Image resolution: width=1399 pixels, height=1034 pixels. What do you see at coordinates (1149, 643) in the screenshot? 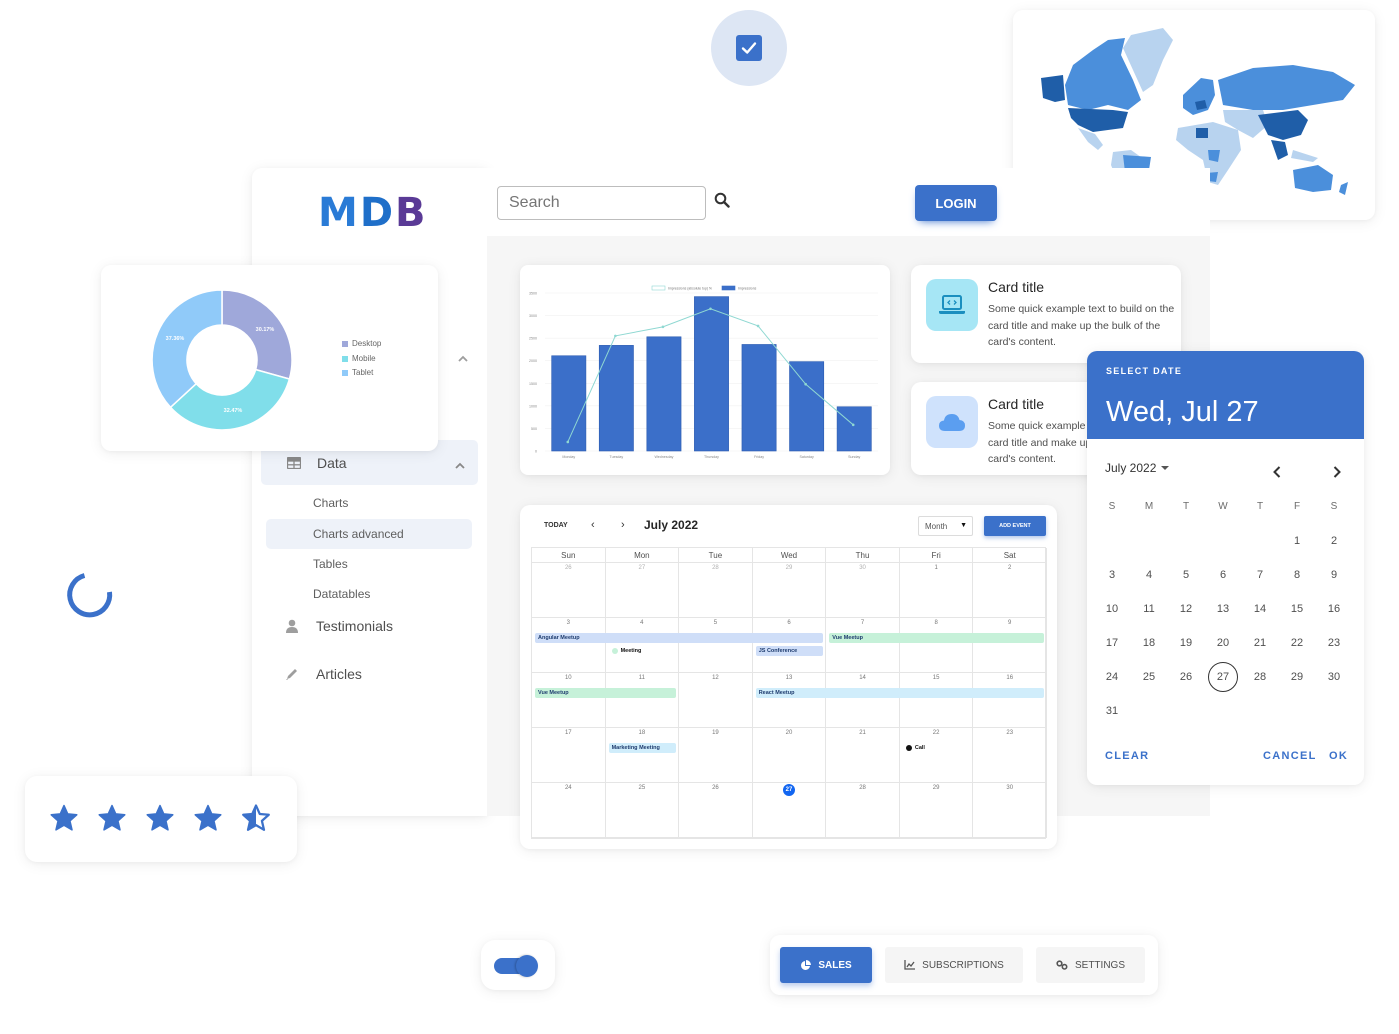
I see `datepicker-day: 18` at bounding box center [1149, 643].